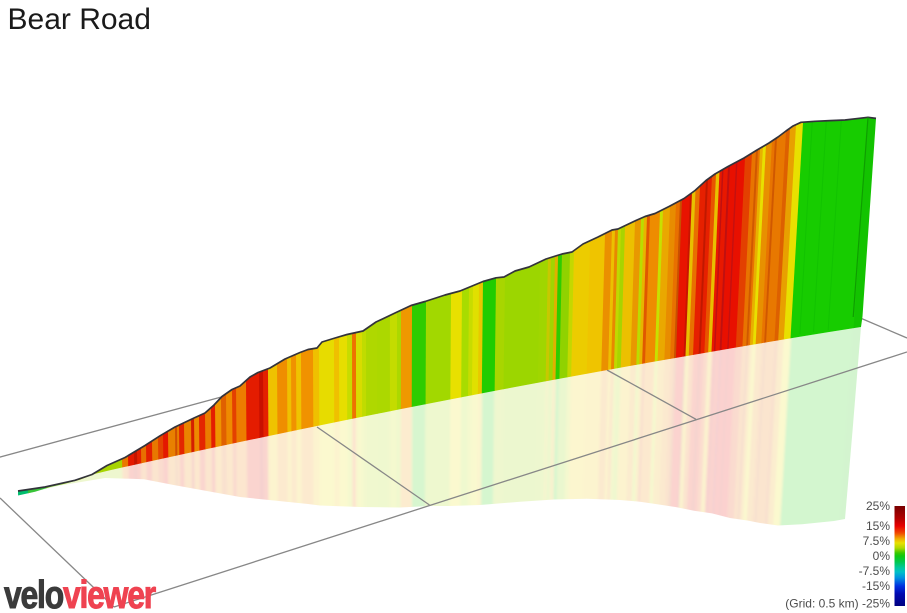 The height and width of the screenshot is (613, 907). What do you see at coordinates (875, 571) in the screenshot?
I see `svg-text: -7.5%` at bounding box center [875, 571].